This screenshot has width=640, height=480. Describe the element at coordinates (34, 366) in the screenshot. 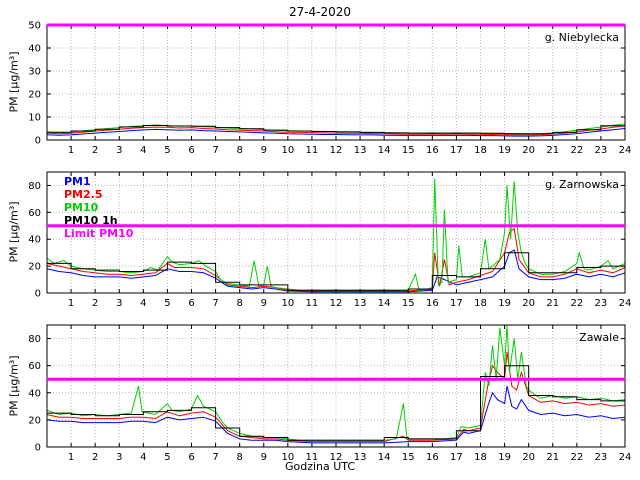

I see `svg-text: 60` at that location.